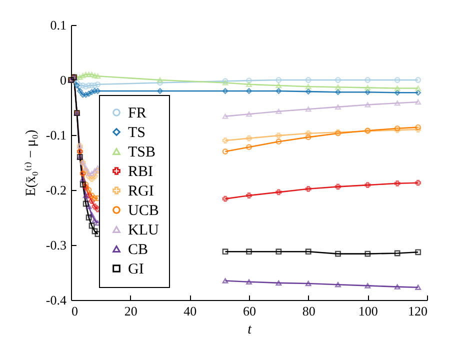 This screenshot has height=355, width=473. Describe the element at coordinates (136, 270) in the screenshot. I see `legend-label: GI` at that location.